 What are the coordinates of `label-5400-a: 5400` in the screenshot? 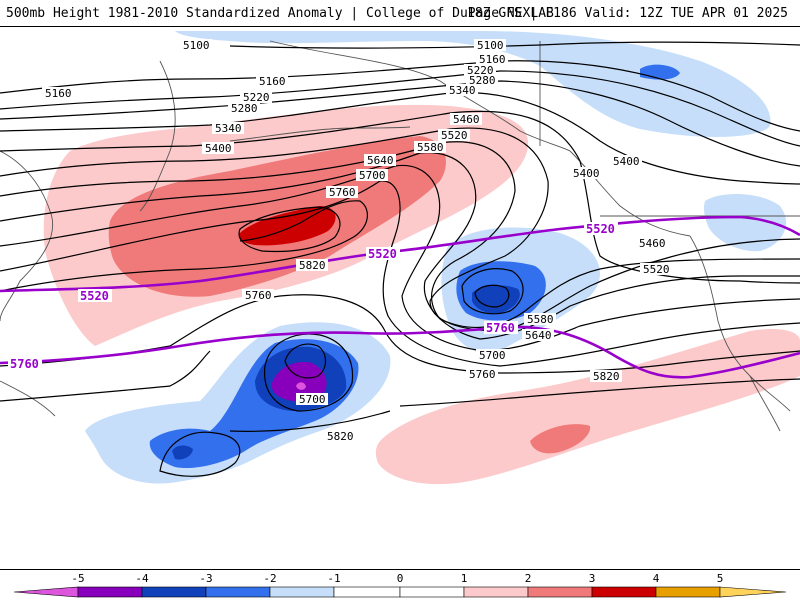 It's located at (218, 148).